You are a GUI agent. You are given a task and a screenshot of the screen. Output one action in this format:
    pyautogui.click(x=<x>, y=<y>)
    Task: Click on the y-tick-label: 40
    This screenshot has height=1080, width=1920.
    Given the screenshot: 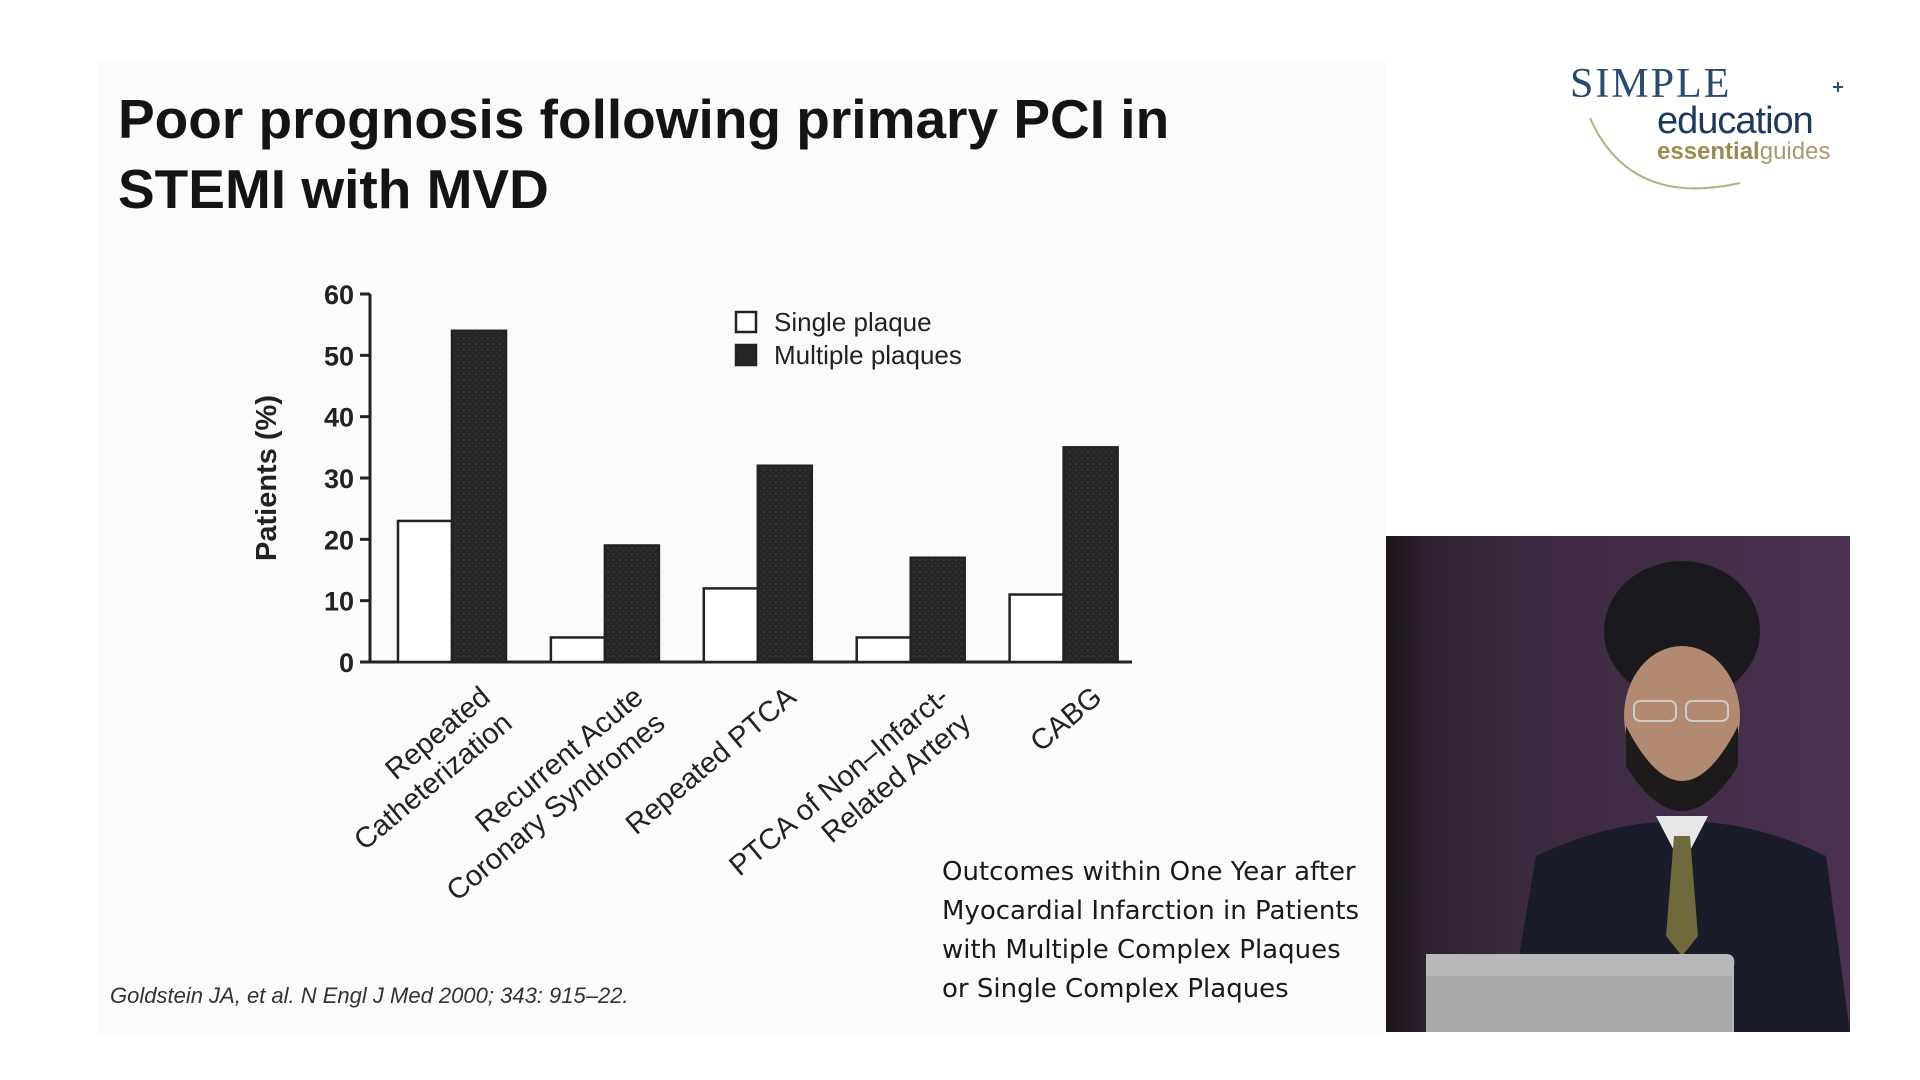 What is the action you would take?
    pyautogui.click(x=339, y=418)
    